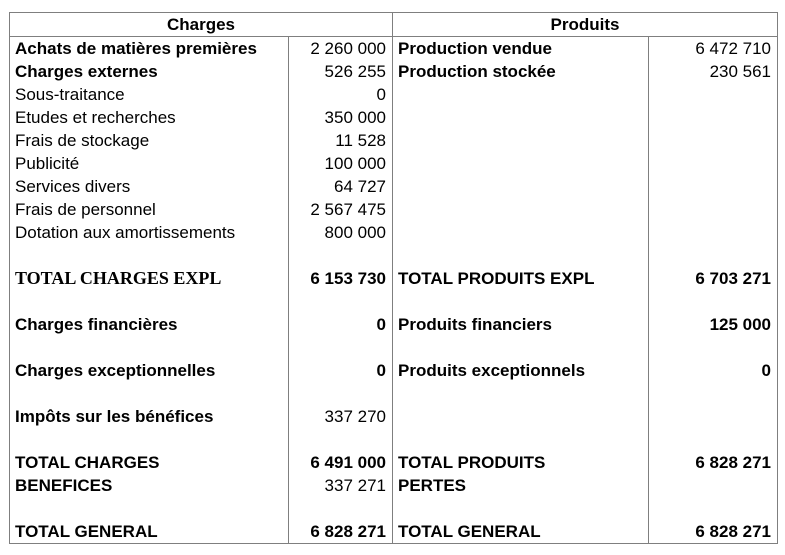  I want to click on charges-value-cell: 6 491 000, so click(340, 462).